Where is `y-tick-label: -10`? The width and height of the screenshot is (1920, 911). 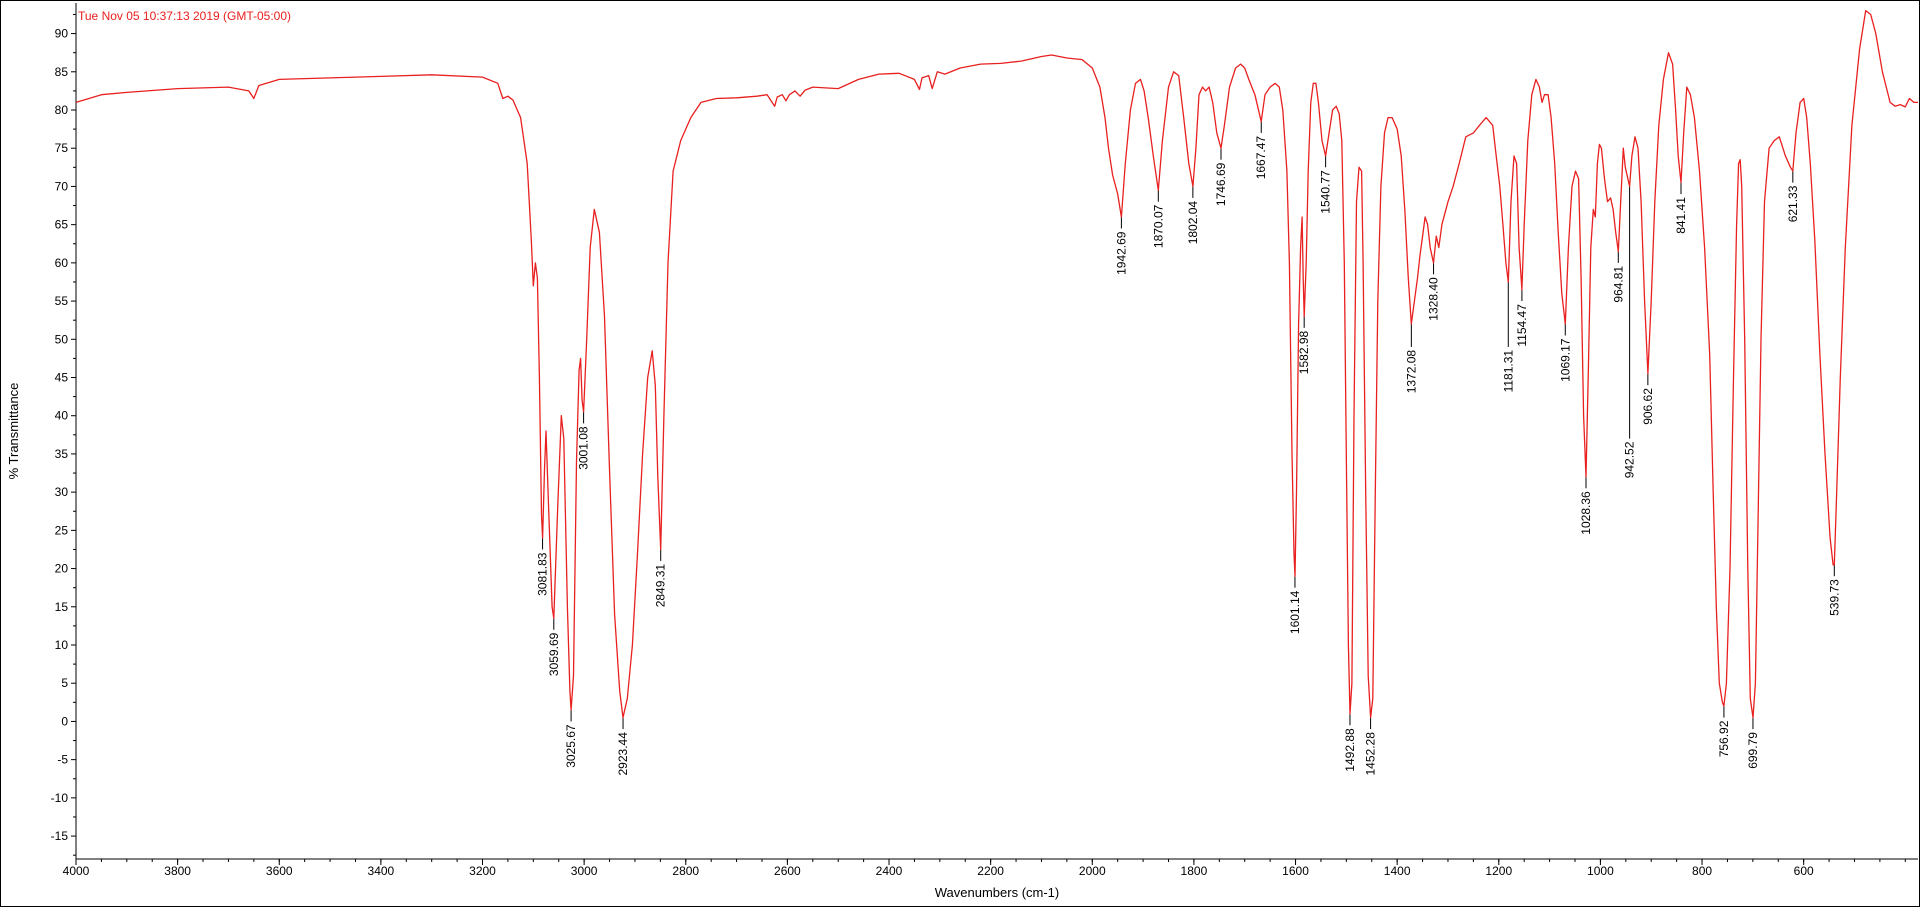 y-tick-label: -10 is located at coordinates (60, 798).